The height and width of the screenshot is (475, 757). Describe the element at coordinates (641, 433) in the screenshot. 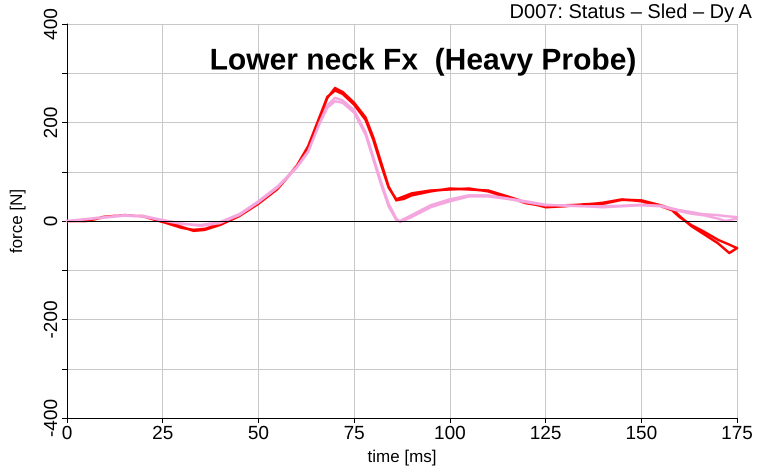

I see `x-tick-label: 150` at that location.